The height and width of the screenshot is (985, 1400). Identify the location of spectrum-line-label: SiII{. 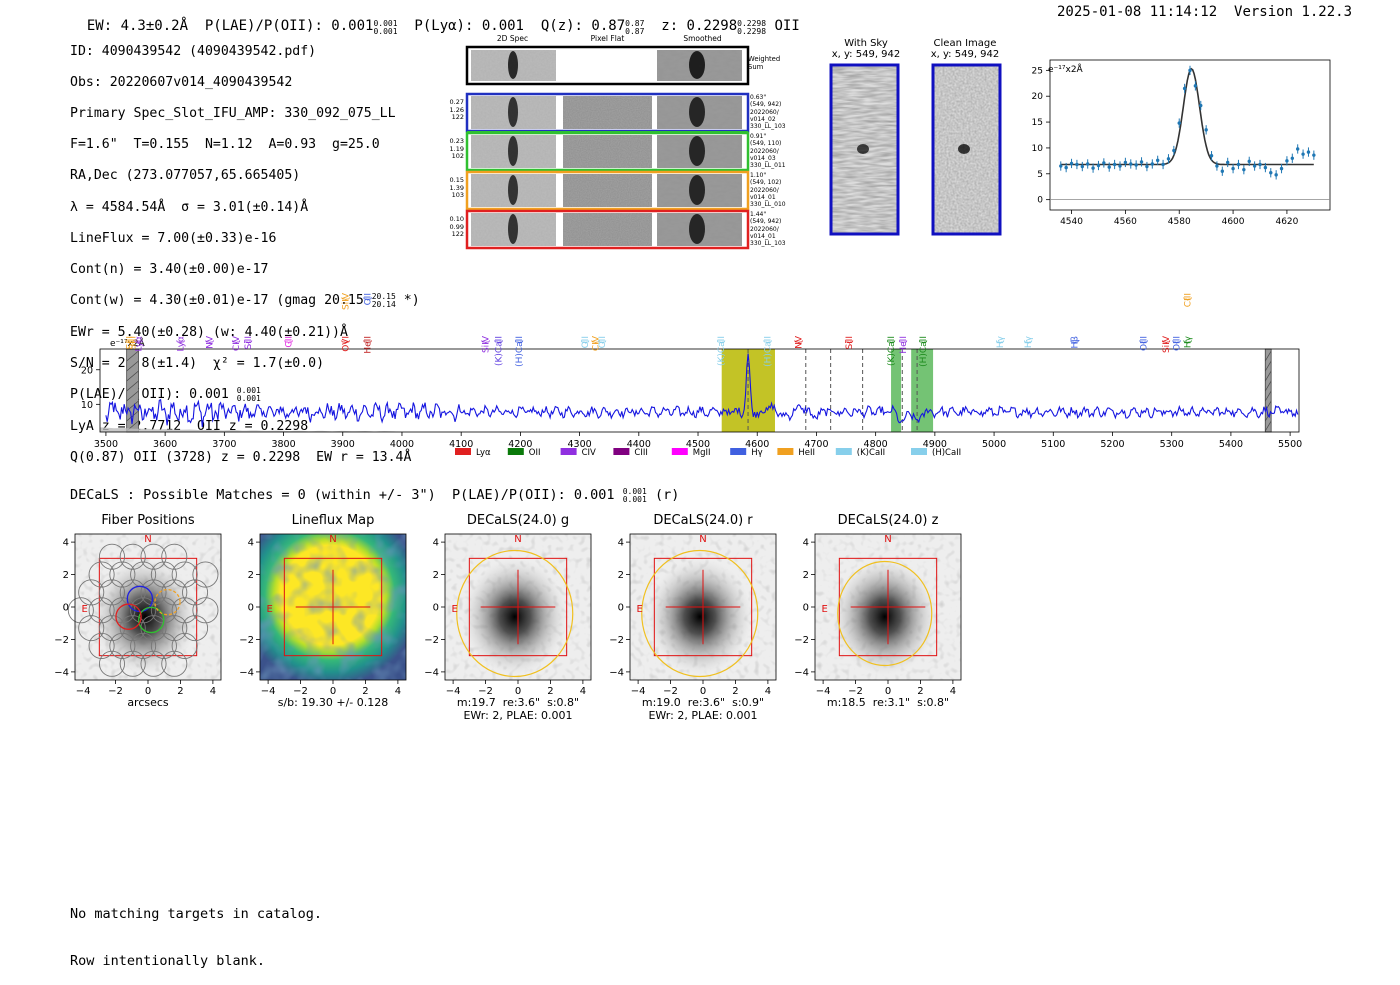
(249, 343).